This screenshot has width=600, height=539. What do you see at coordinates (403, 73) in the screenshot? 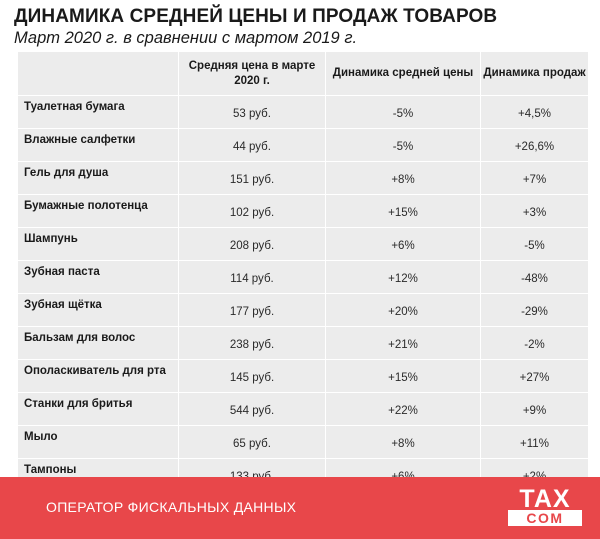
I see `header-price-change: Динамика средней цены` at bounding box center [403, 73].